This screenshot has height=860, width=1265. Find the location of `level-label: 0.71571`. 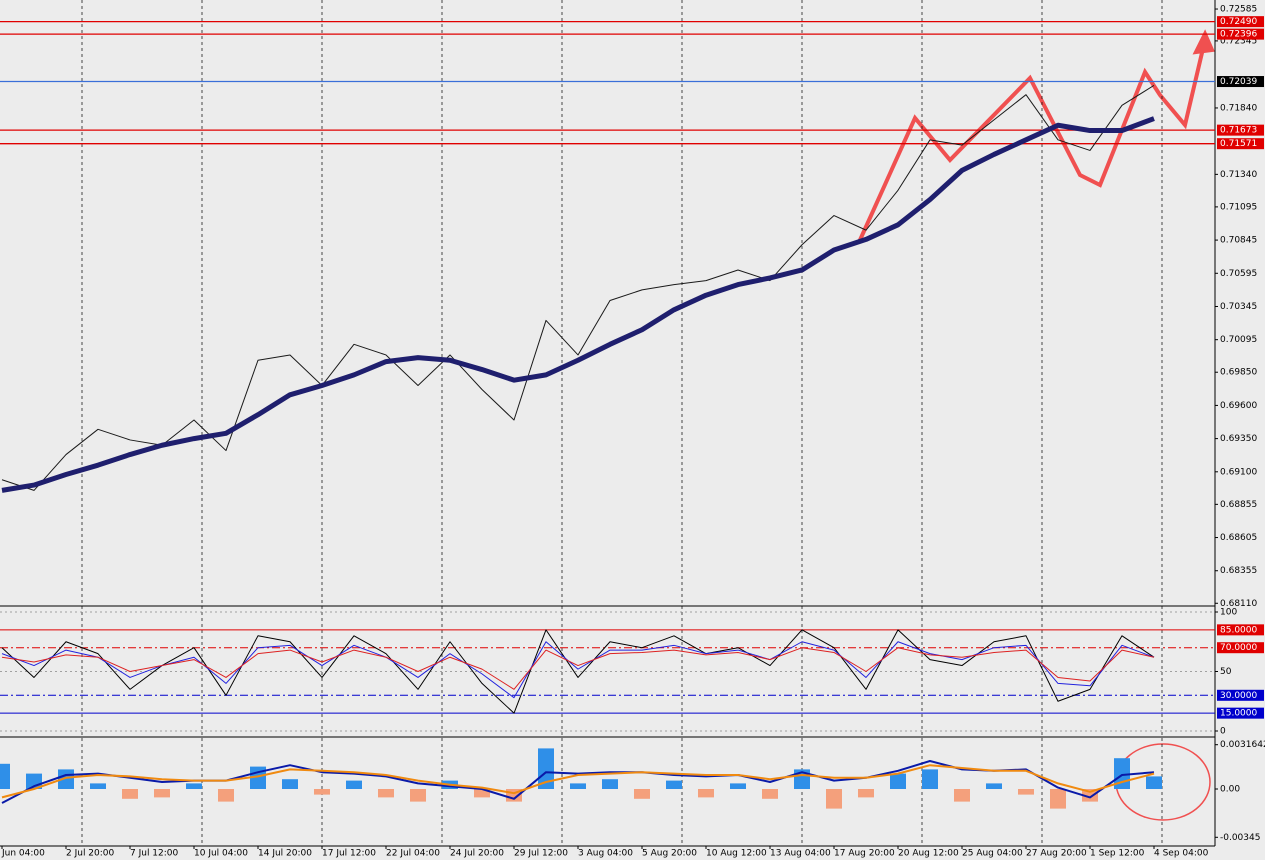

level-label: 0.71571 is located at coordinates (1238, 144).